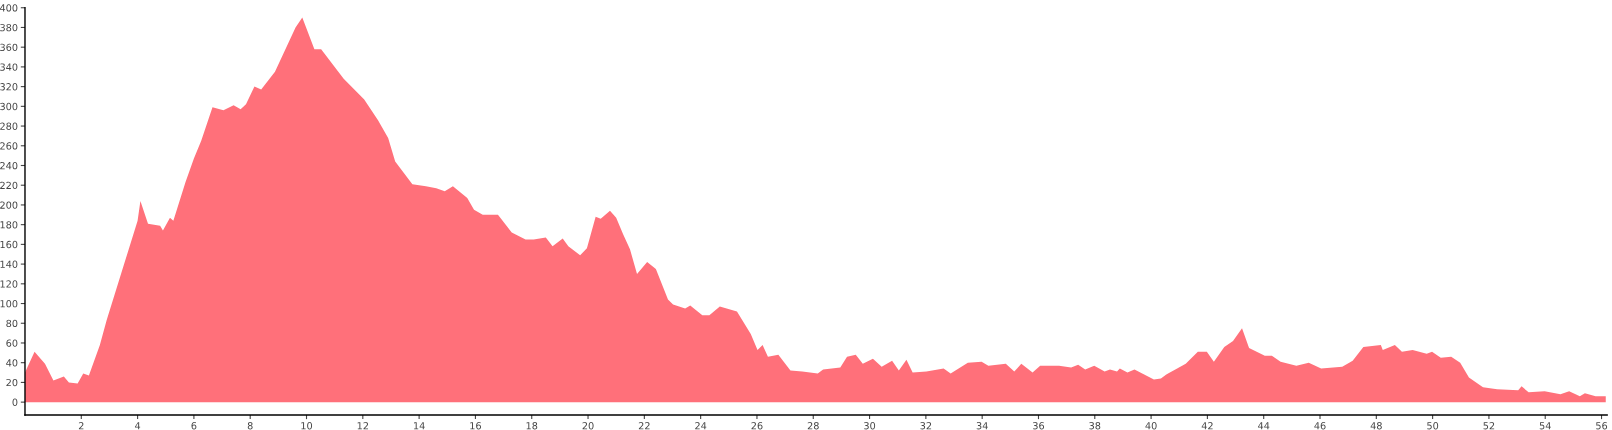 Image resolution: width=1612 pixels, height=430 pixels. I want to click on y-tick-label: 280, so click(9, 126).